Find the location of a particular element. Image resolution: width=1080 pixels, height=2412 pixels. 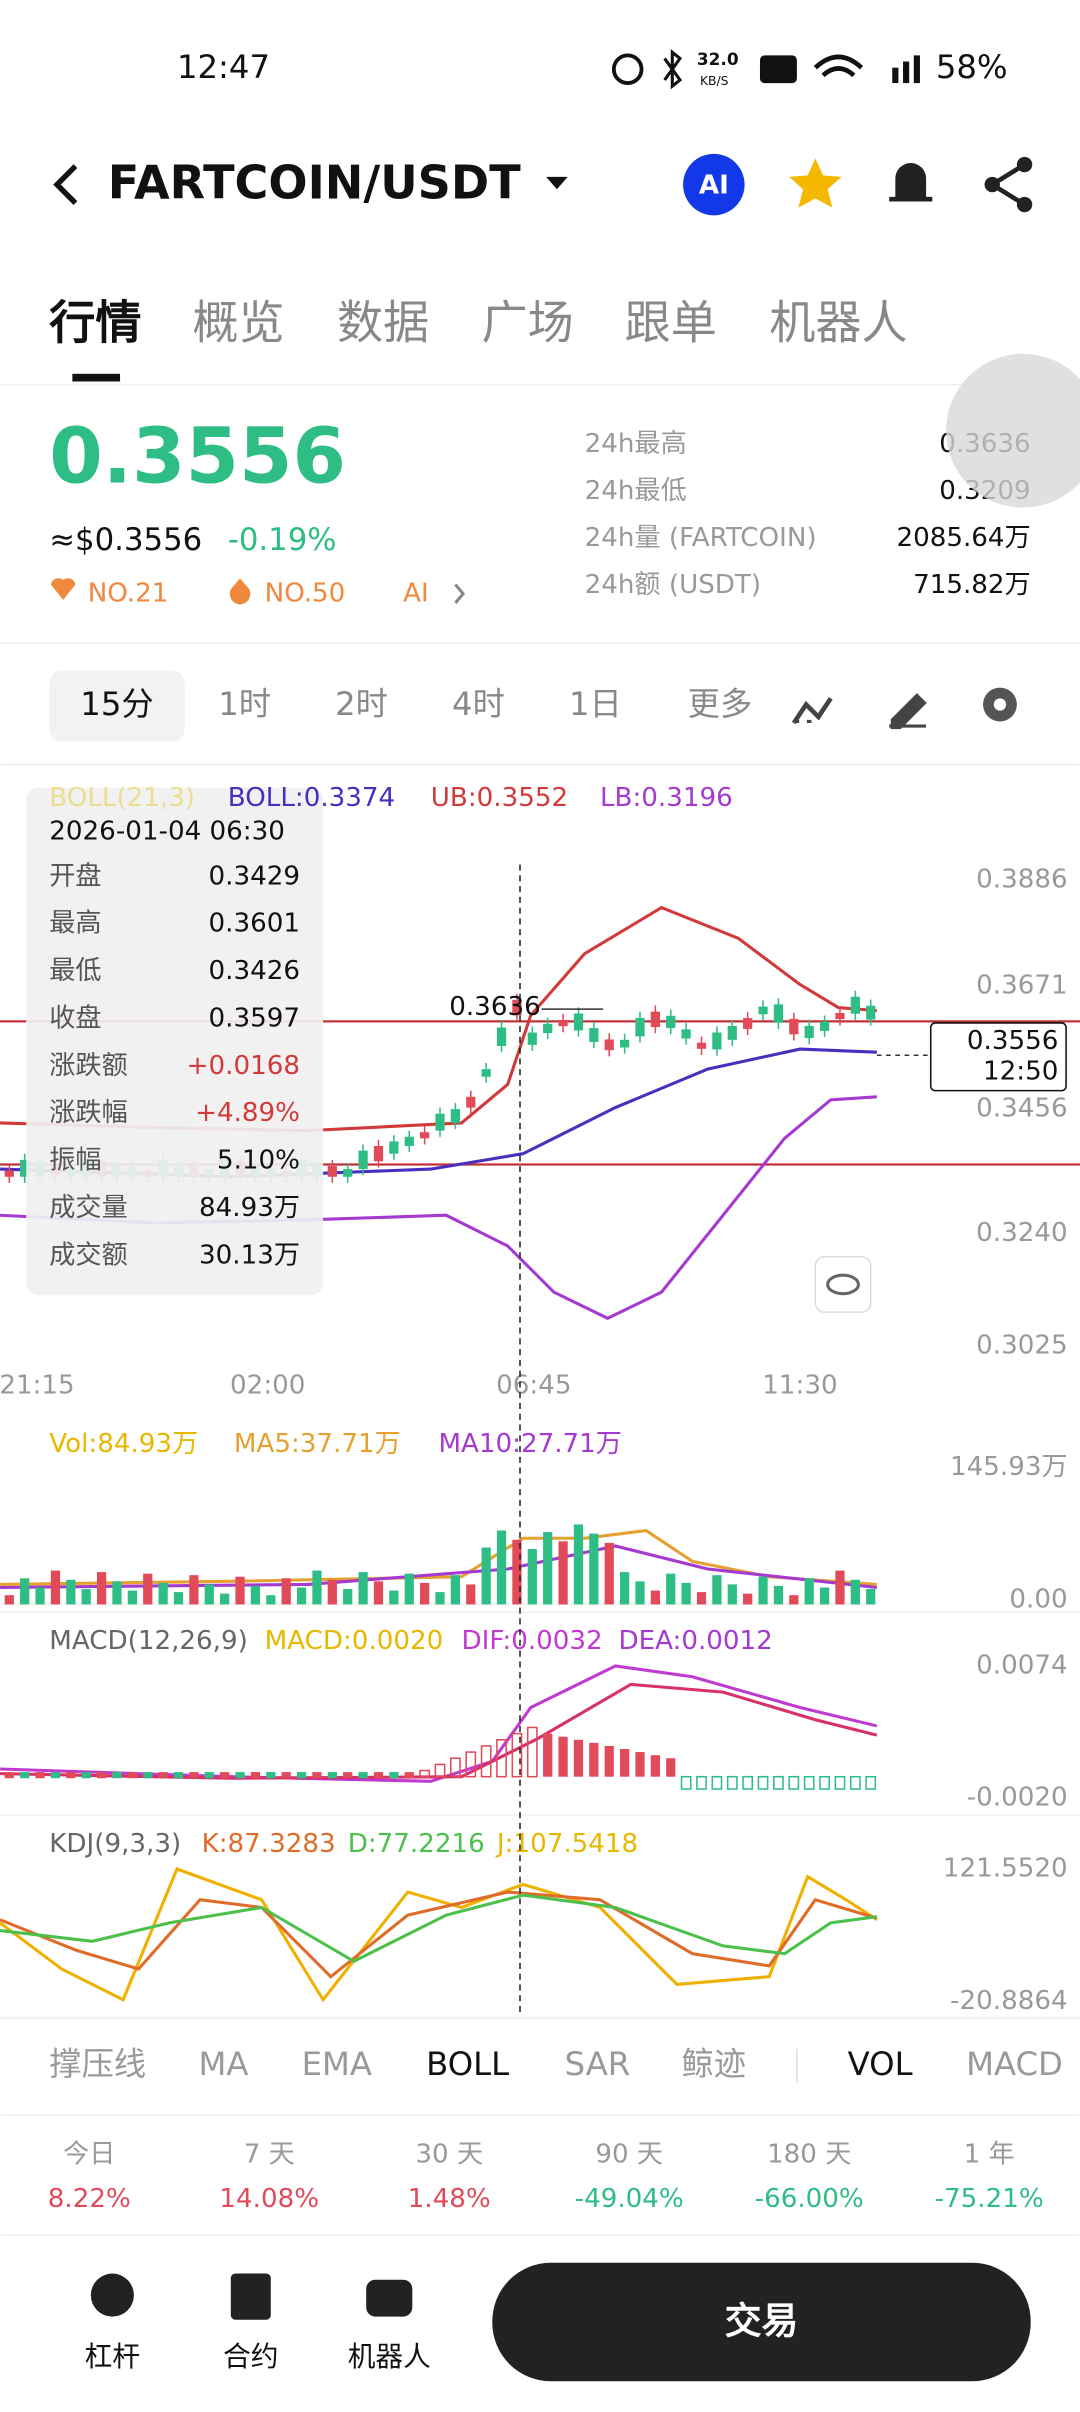

favorite-star is located at coordinates (815, 183).